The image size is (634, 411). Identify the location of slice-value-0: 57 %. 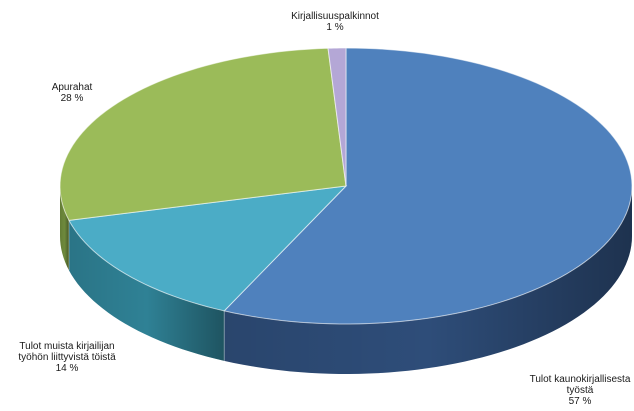
(580, 401).